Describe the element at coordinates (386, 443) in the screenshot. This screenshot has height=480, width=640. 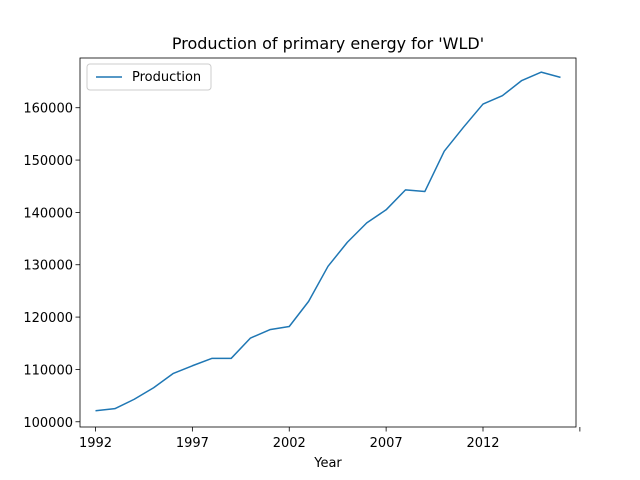
I see `x-tick-label: 2007` at that location.